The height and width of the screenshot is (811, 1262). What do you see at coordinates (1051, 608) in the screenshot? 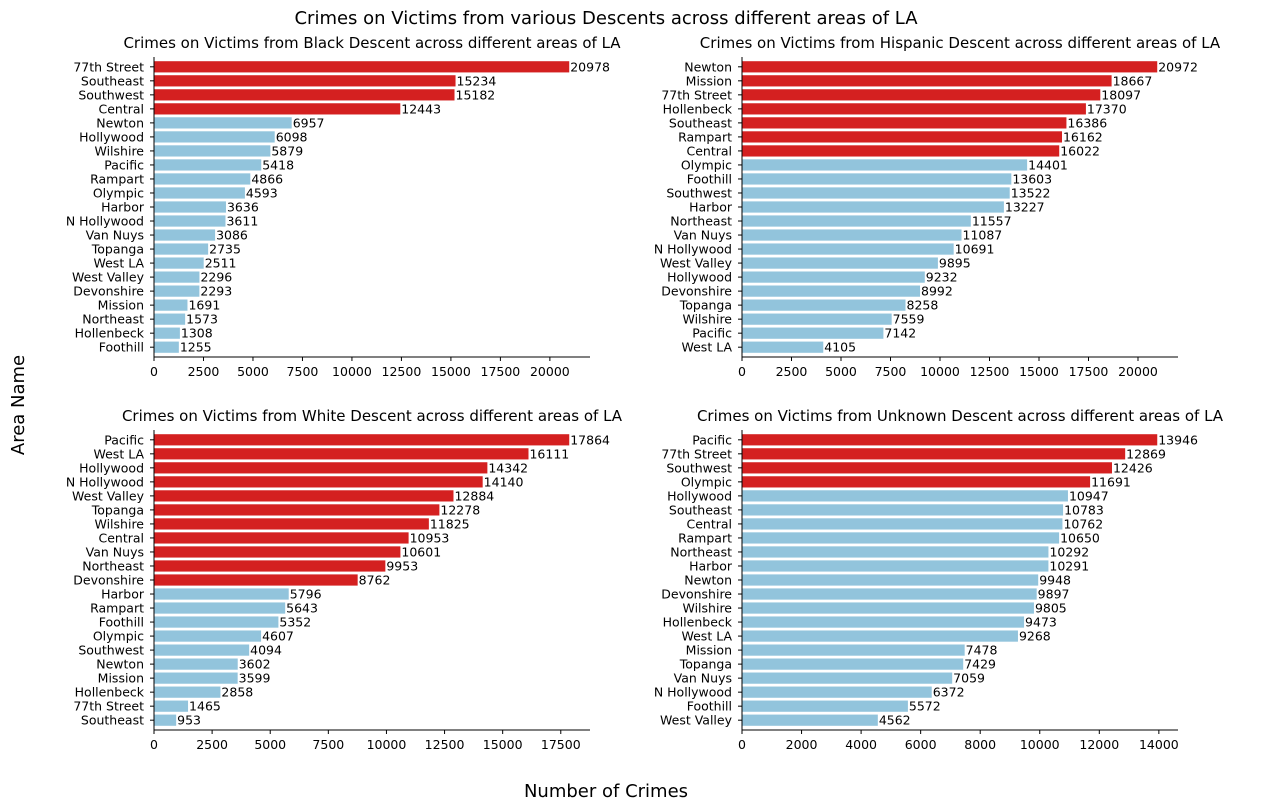
I see `value-label: 9805` at bounding box center [1051, 608].